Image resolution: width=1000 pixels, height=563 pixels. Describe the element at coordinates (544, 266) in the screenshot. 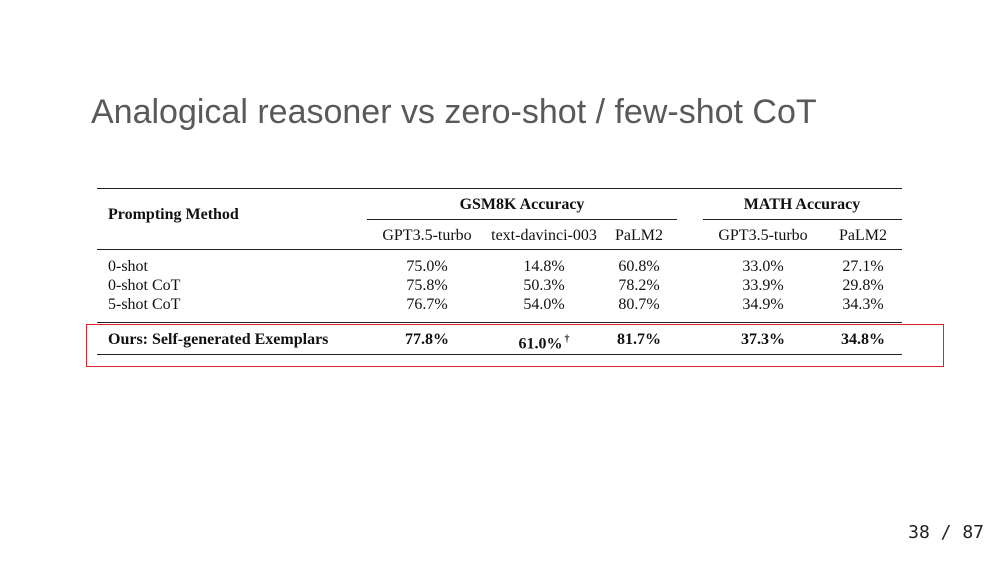

I see `table-cell: 14.8%` at that location.